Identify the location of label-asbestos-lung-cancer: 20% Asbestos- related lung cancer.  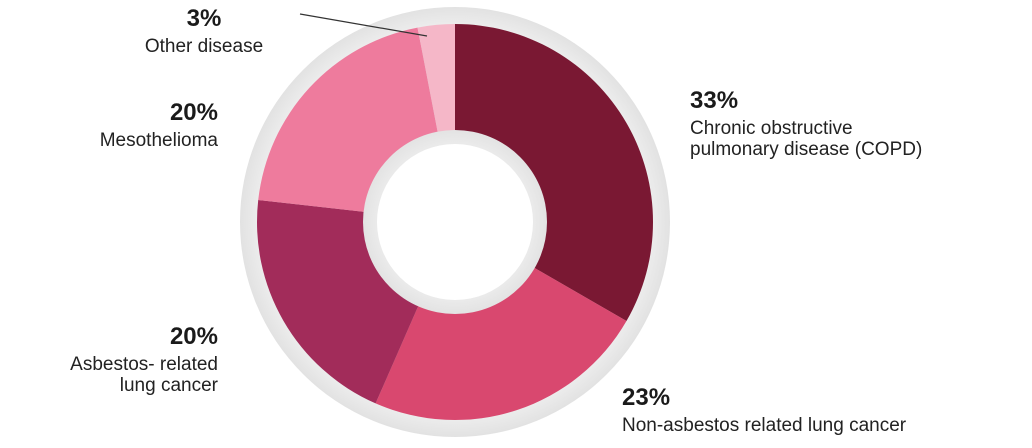
(144, 360).